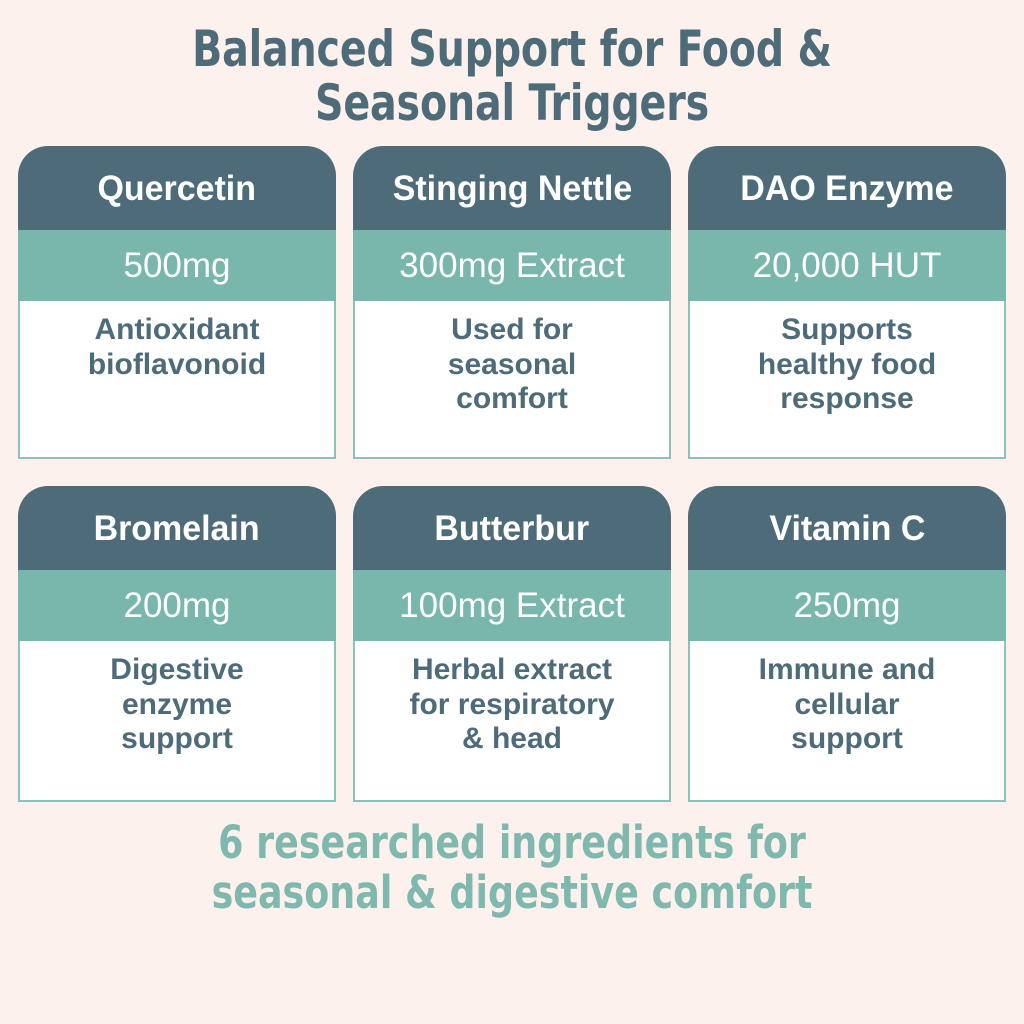 The width and height of the screenshot is (1024, 1024). I want to click on ingredient-dose: 20,000 HUT, so click(847, 265).